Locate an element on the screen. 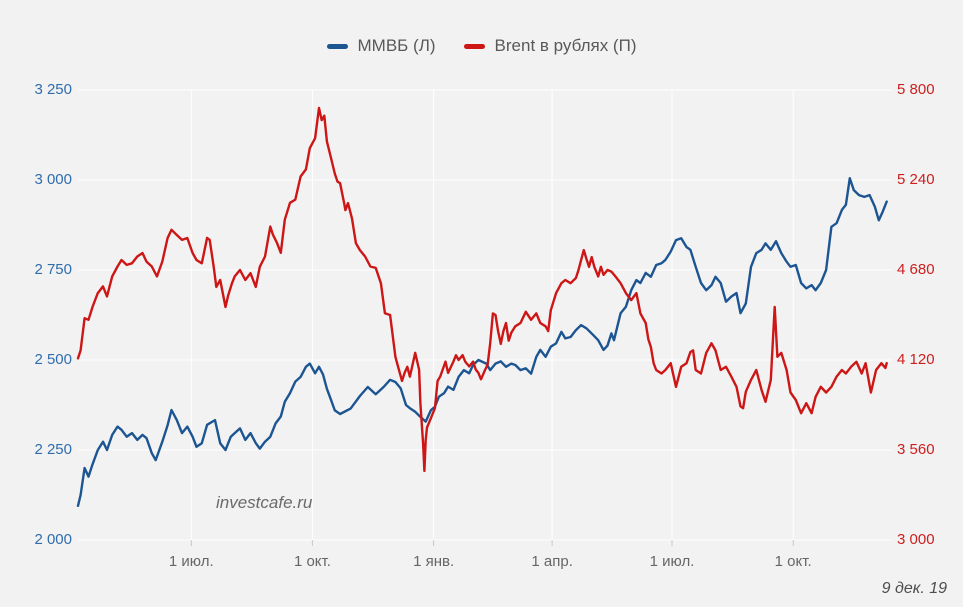 Image resolution: width=963 pixels, height=607 pixels. legend-label: Brent в рублях (П) is located at coordinates (565, 45).